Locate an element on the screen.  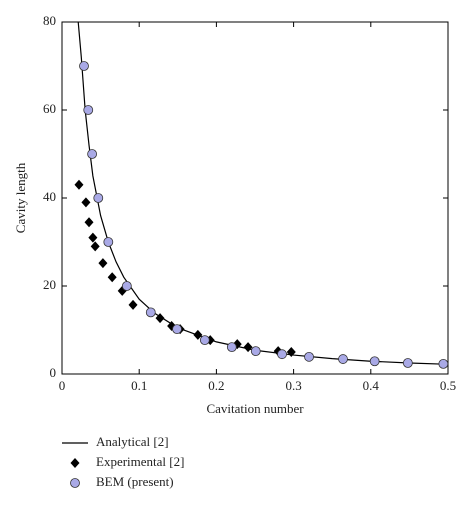
x-tick-label: 0.5 is located at coordinates (448, 385).